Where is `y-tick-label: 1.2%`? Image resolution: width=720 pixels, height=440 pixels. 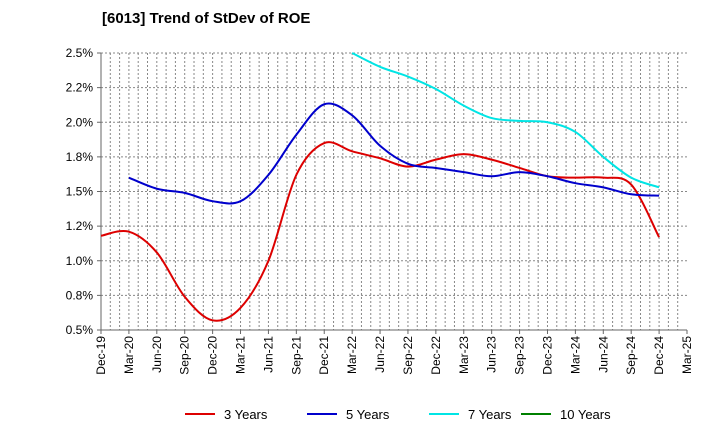 y-tick-label: 1.2% is located at coordinates (80, 226).